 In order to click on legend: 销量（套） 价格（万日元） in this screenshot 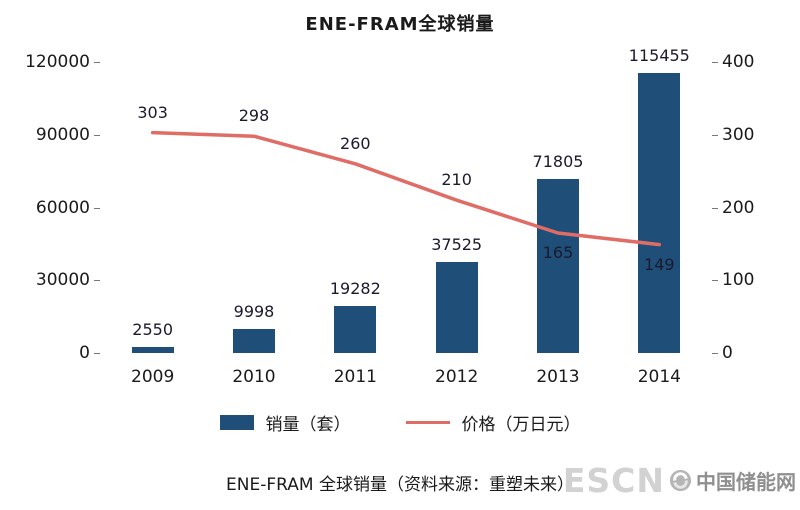, I will do `click(400, 422)`.